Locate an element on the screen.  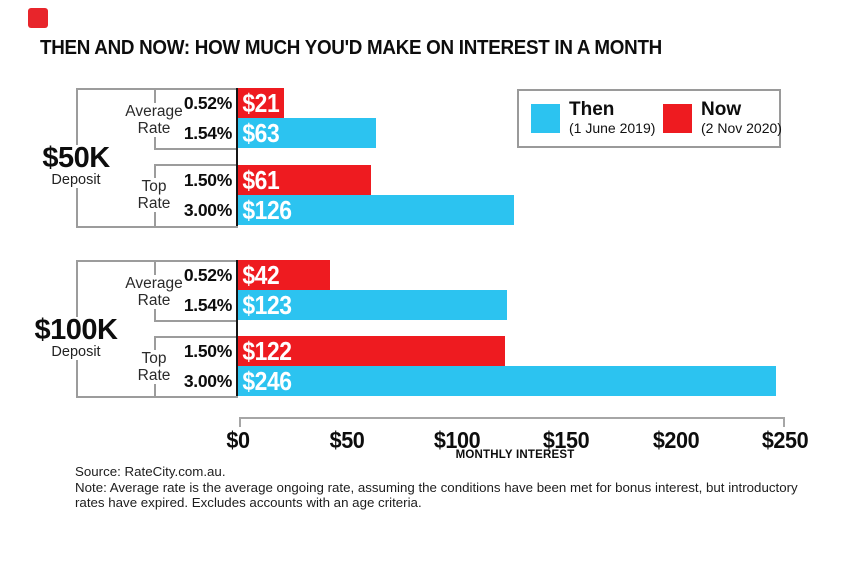
bar-value-label: $122 is located at coordinates (267, 351).